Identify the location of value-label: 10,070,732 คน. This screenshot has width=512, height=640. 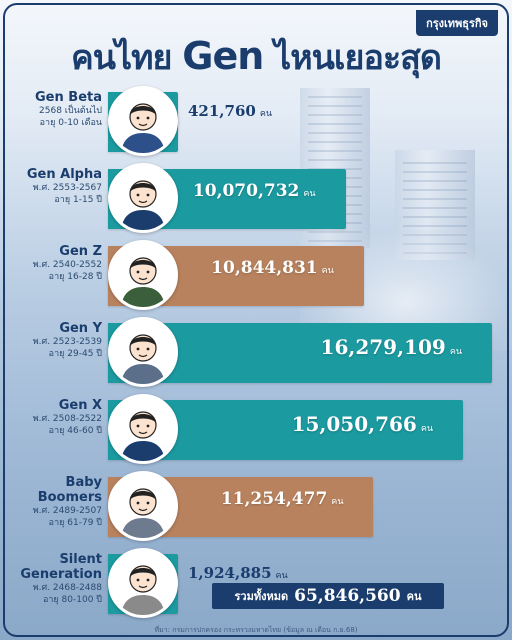
(254, 191).